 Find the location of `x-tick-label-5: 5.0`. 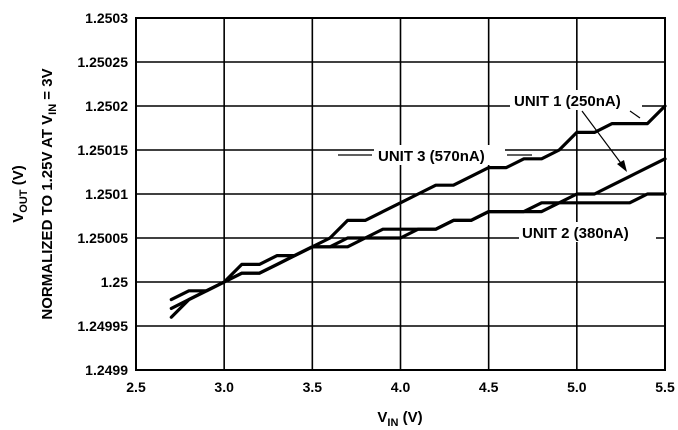

x-tick-label-5: 5.0 is located at coordinates (577, 387).